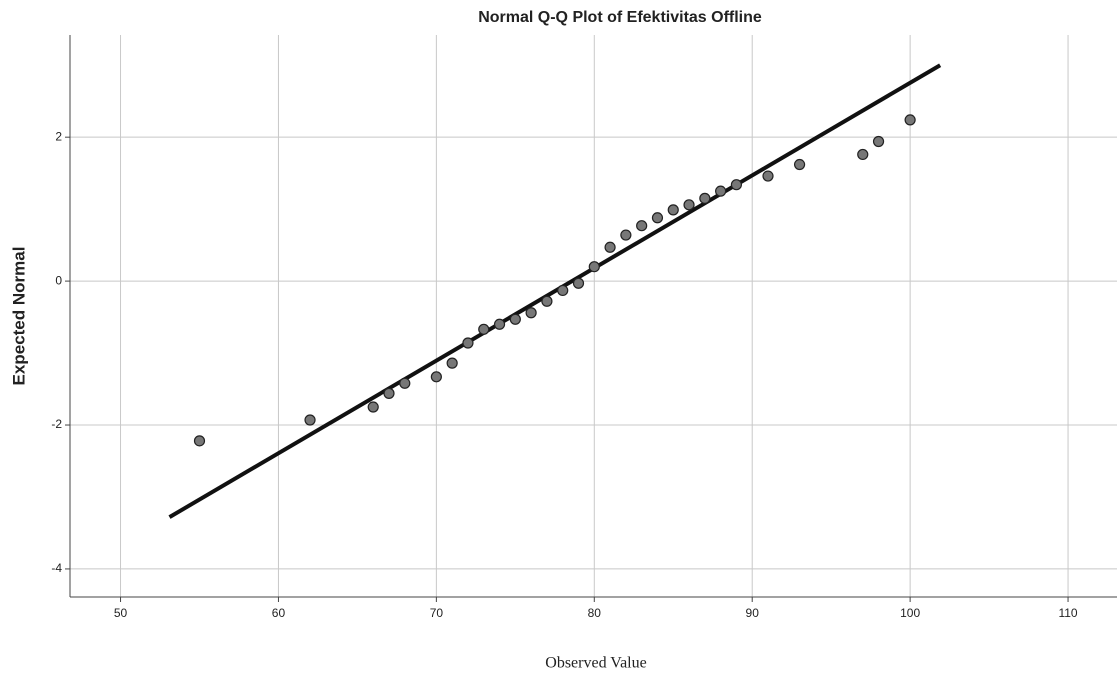  What do you see at coordinates (56, 424) in the screenshot?
I see `y-tick-label: -2` at bounding box center [56, 424].